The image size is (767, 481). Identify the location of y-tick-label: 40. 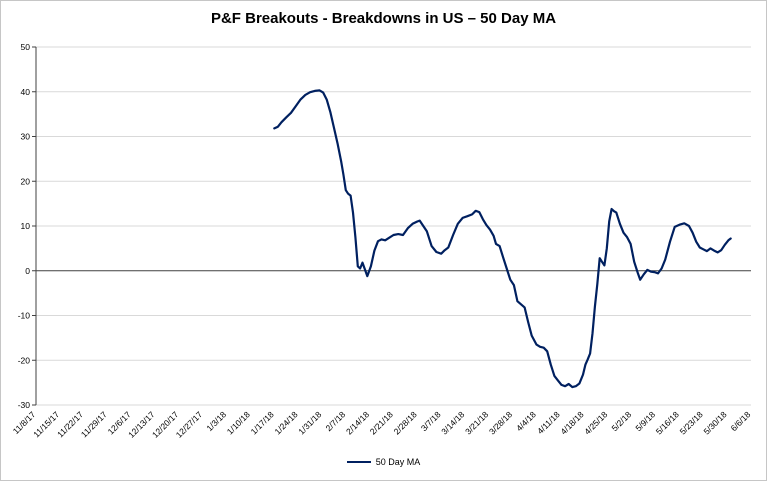
(26, 92).